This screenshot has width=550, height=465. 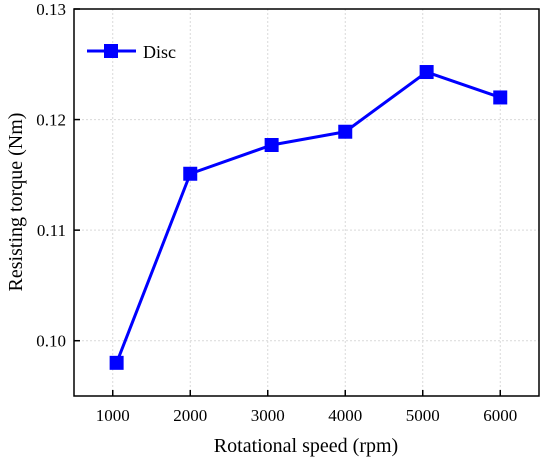 What do you see at coordinates (306, 446) in the screenshot?
I see `x-axis-label: Rotational speed (rpm)` at bounding box center [306, 446].